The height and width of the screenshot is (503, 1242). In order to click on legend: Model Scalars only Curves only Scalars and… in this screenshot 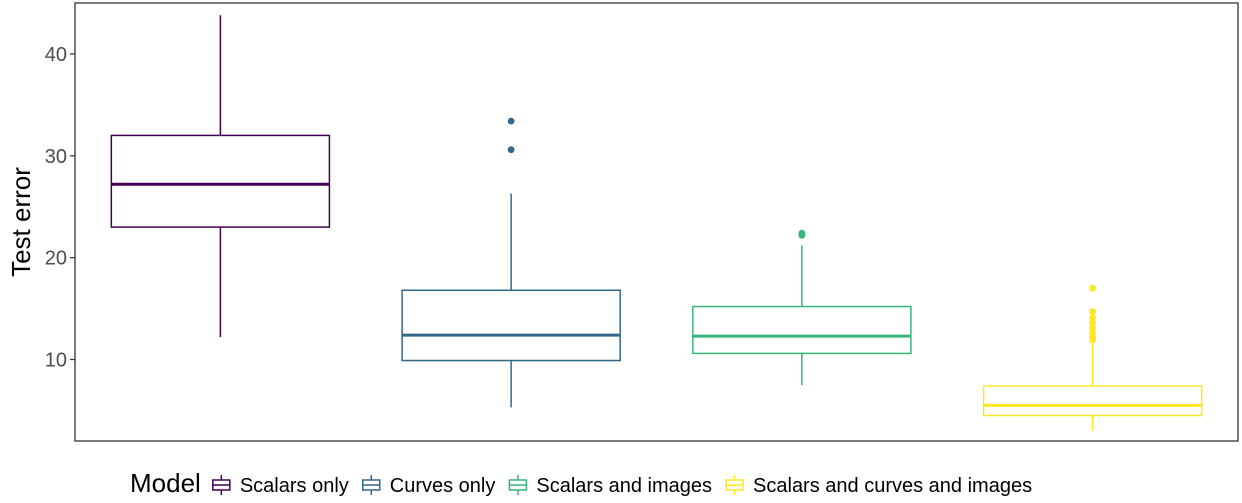, I will do `click(581, 483)`.